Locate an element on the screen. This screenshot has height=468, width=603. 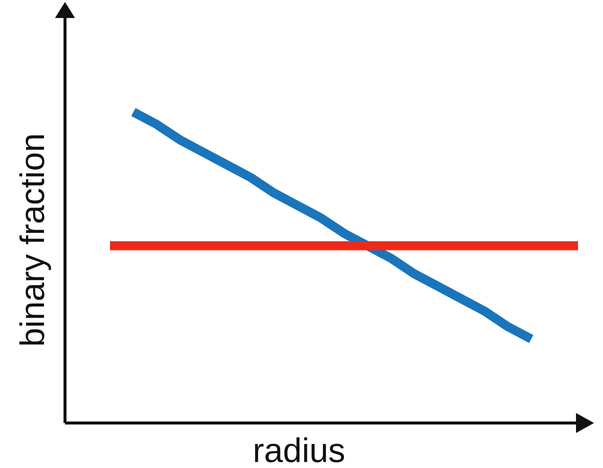
y-axis-title: binary fraction is located at coordinates (33, 240).